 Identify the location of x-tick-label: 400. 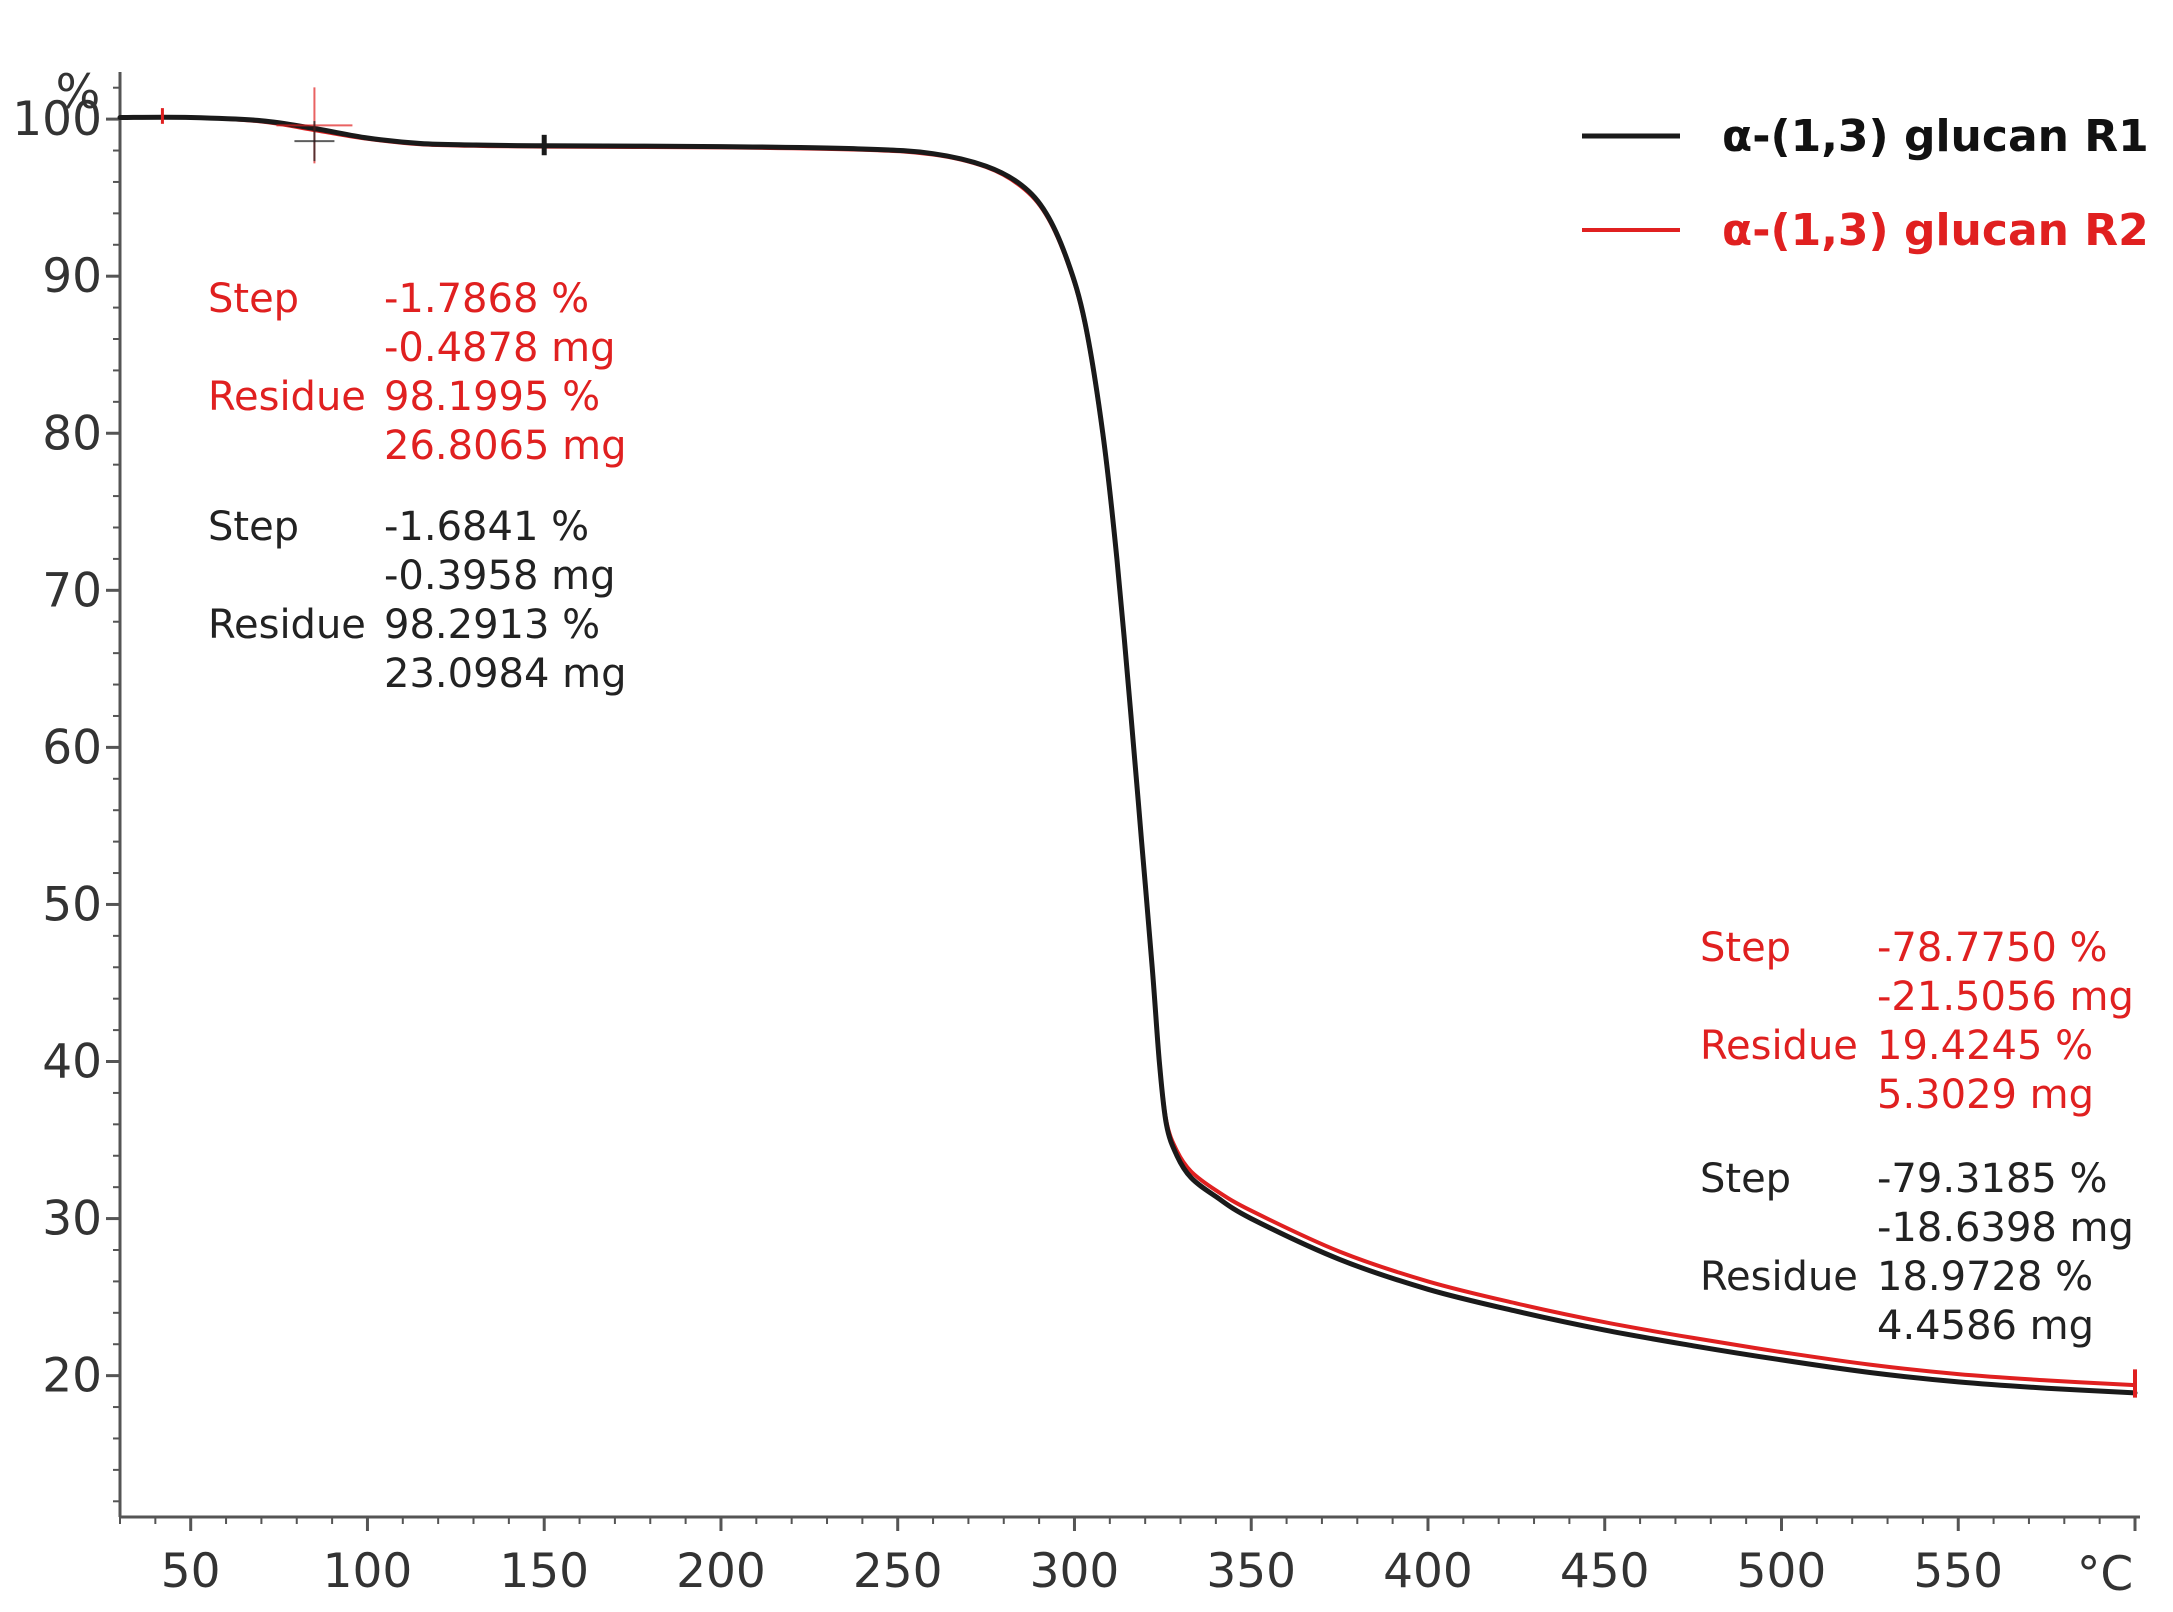
(1428, 1571).